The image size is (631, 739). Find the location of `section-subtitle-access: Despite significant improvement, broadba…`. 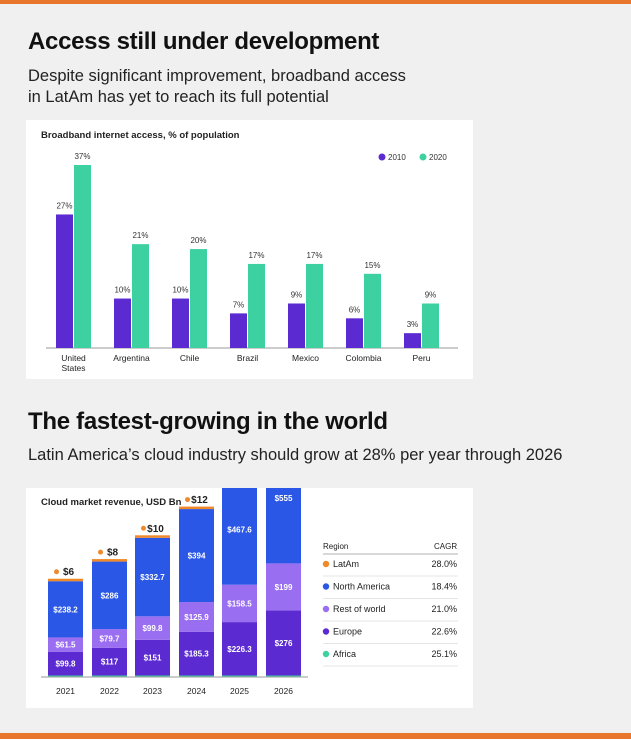

section-subtitle-access: Despite significant improvement, broadba… is located at coordinates (217, 87).